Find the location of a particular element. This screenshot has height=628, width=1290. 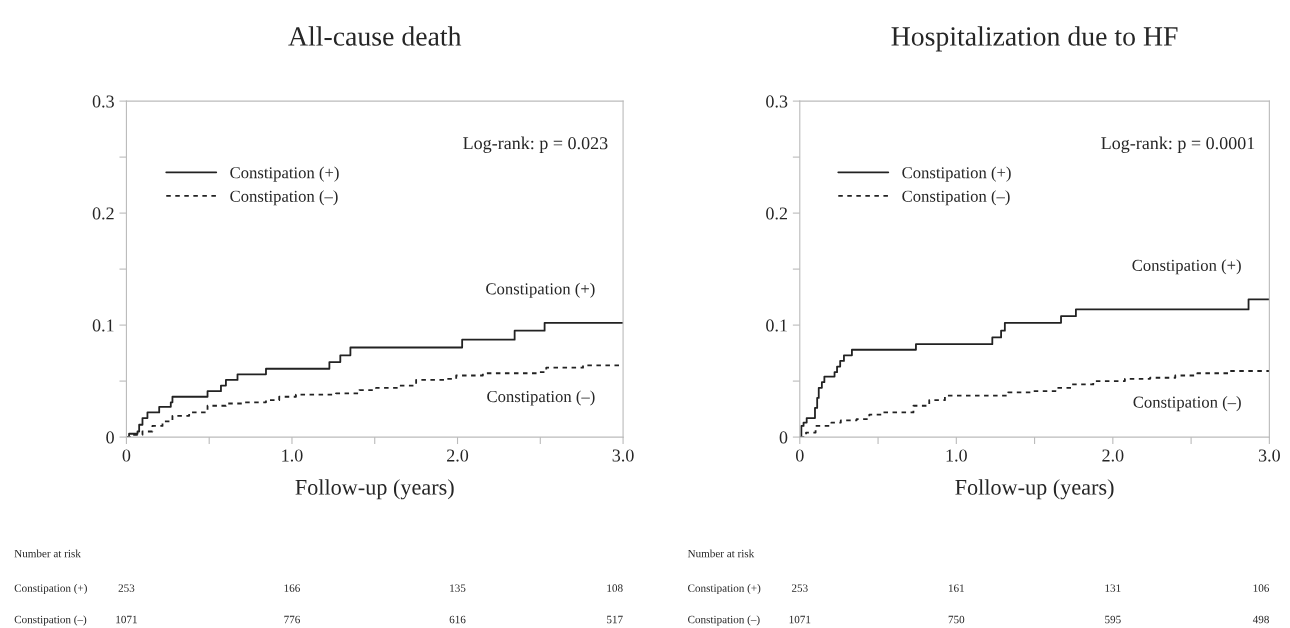

annotation: Log-rank: p = 0.023 is located at coordinates (535, 144).